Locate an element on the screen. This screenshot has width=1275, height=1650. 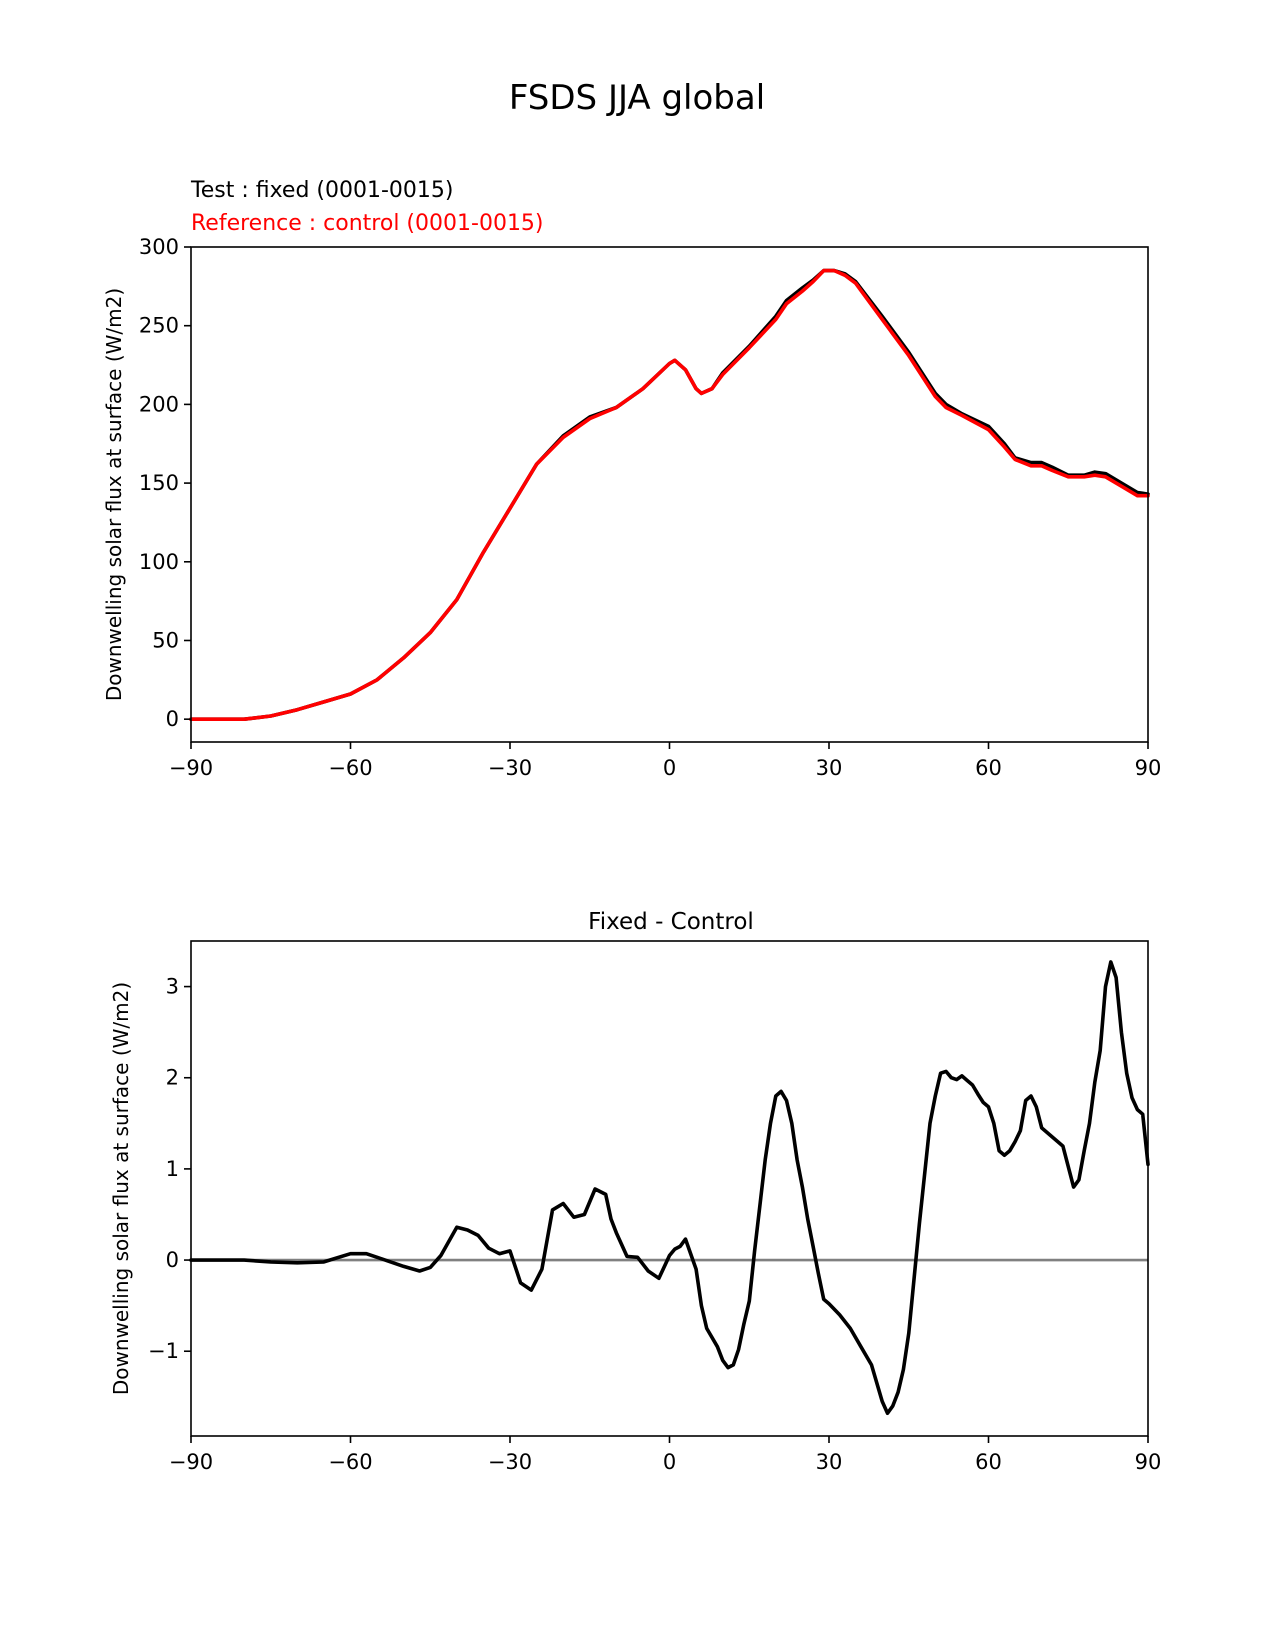
y-tick-label: 3 is located at coordinates (172, 987).